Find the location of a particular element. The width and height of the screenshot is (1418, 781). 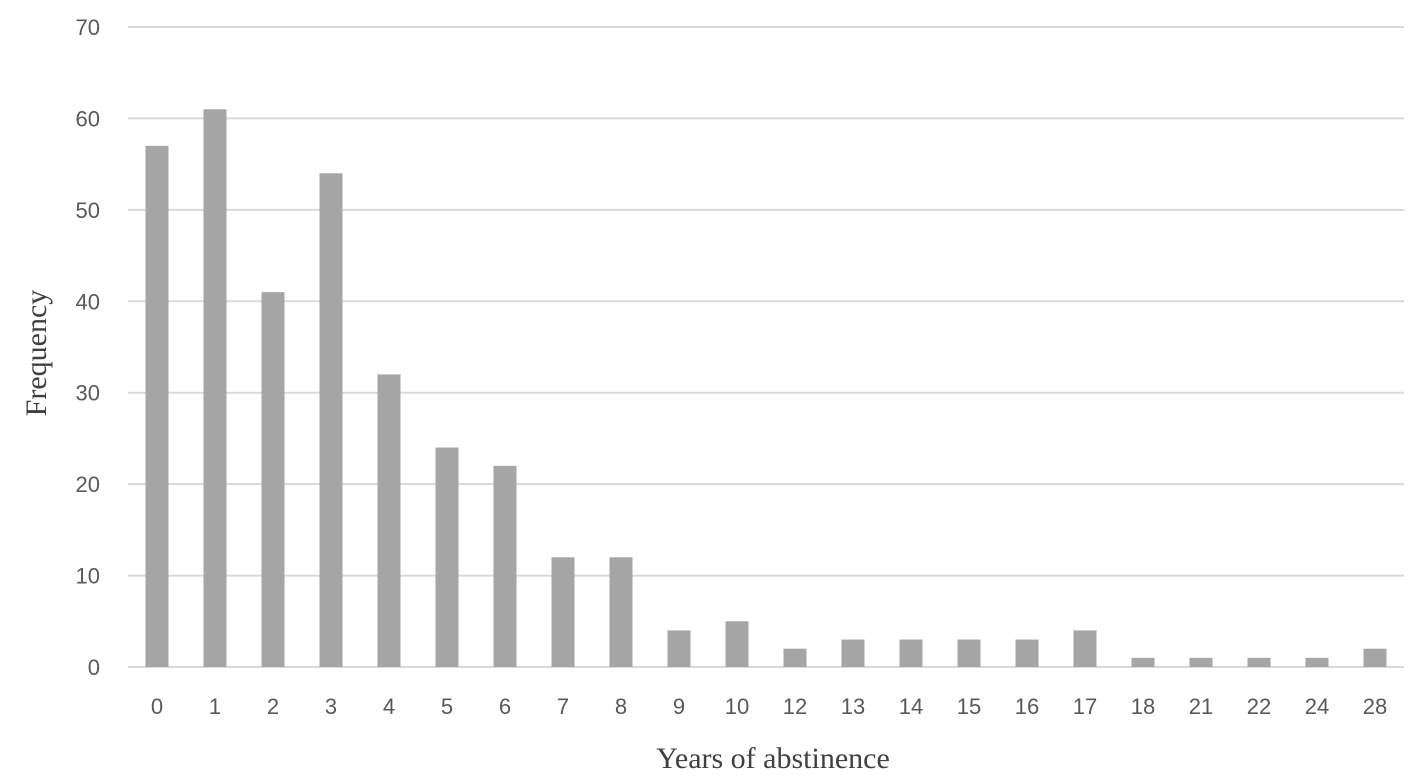

x-tick-label: 9 is located at coordinates (679, 706).